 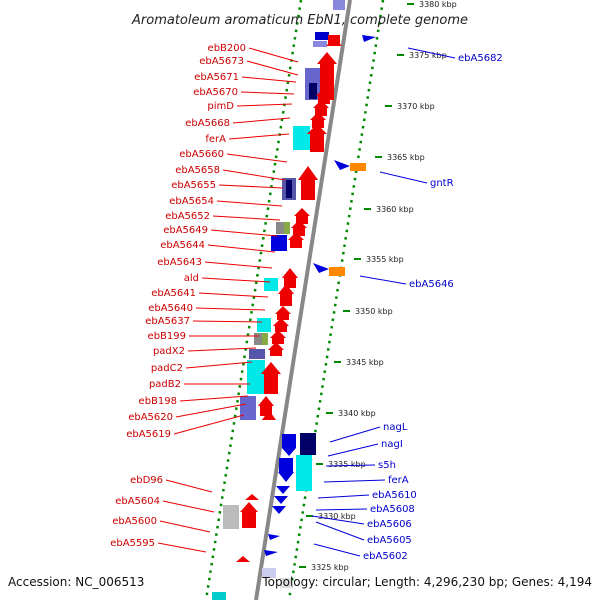 What do you see at coordinates (220, 106) in the screenshot?
I see `gene-label: pimD` at bounding box center [220, 106].